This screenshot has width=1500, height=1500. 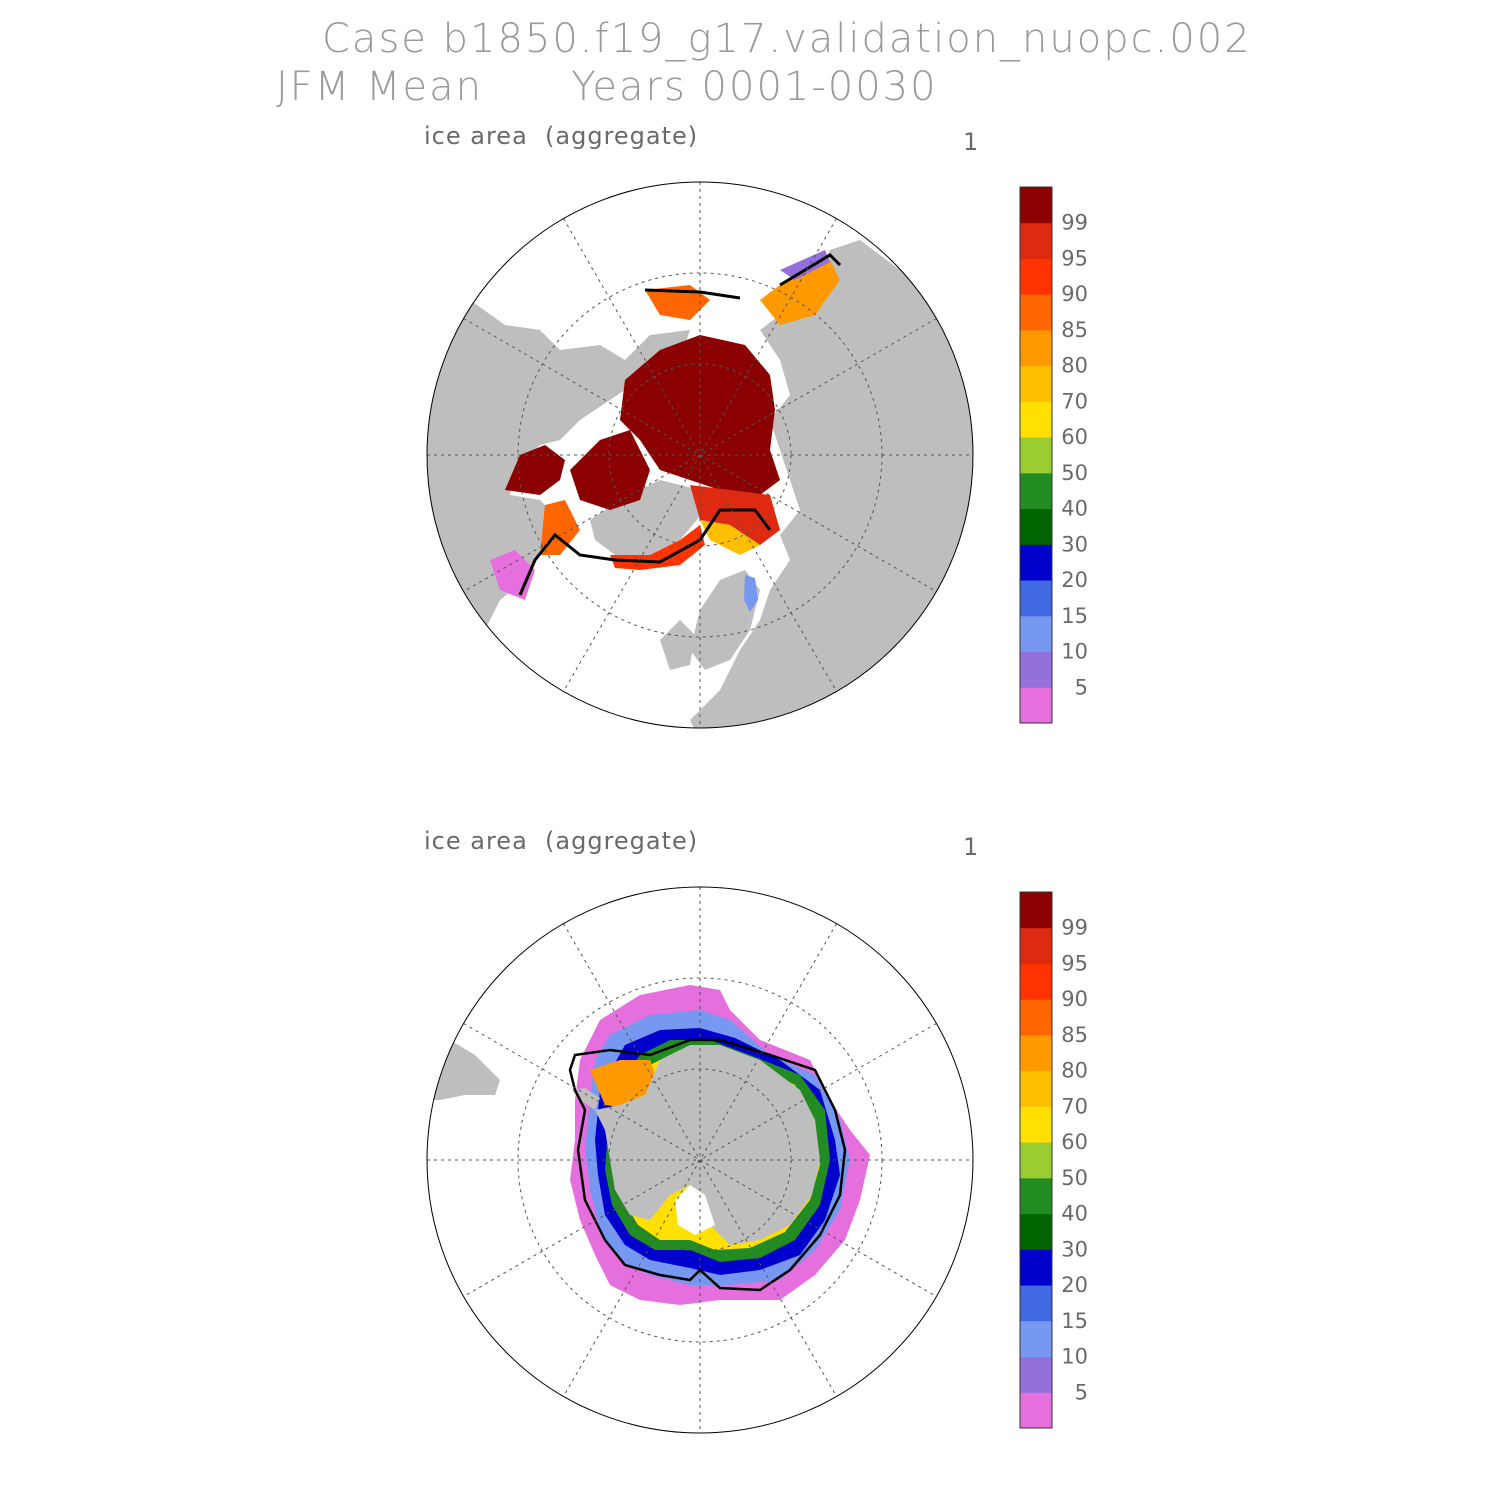 I want to click on south-panel-number: 1, so click(x=971, y=847).